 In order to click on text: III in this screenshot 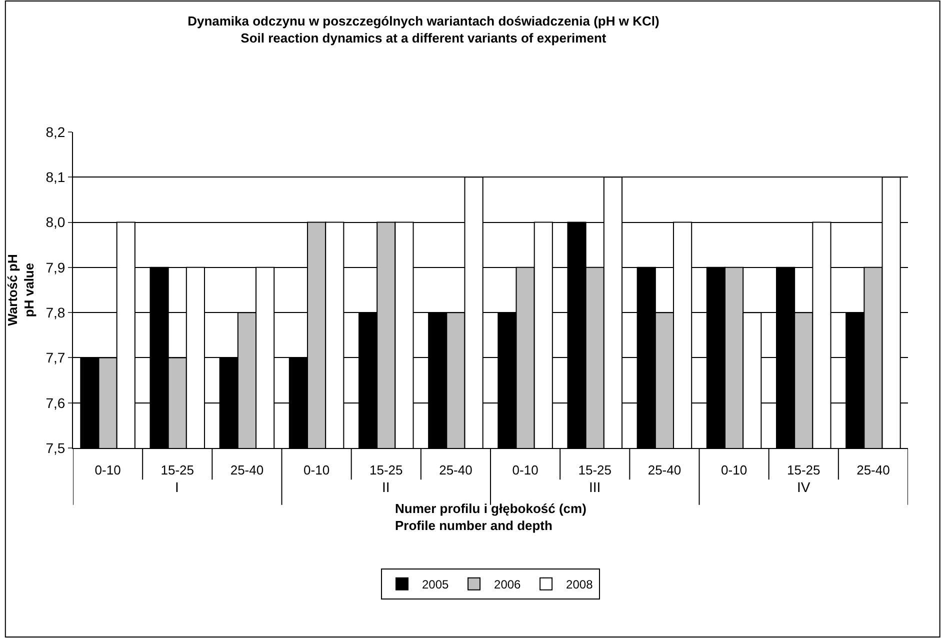, I will do `click(595, 487)`.